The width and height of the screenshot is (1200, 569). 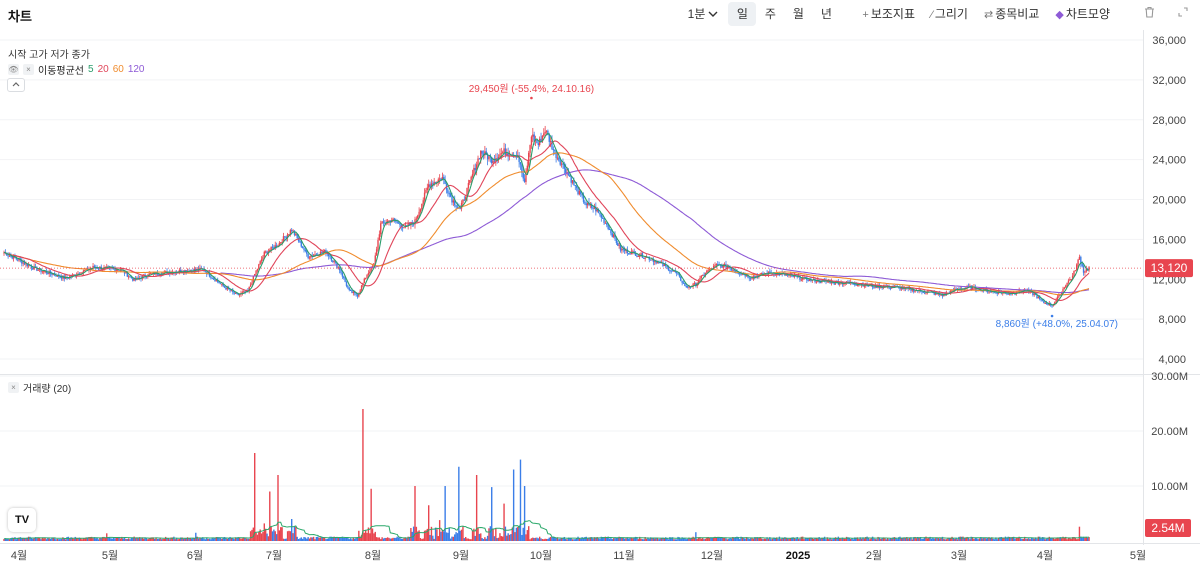 What do you see at coordinates (1082, 14) in the screenshot?
I see `chart-style-button: ◆ 차트모양` at bounding box center [1082, 14].